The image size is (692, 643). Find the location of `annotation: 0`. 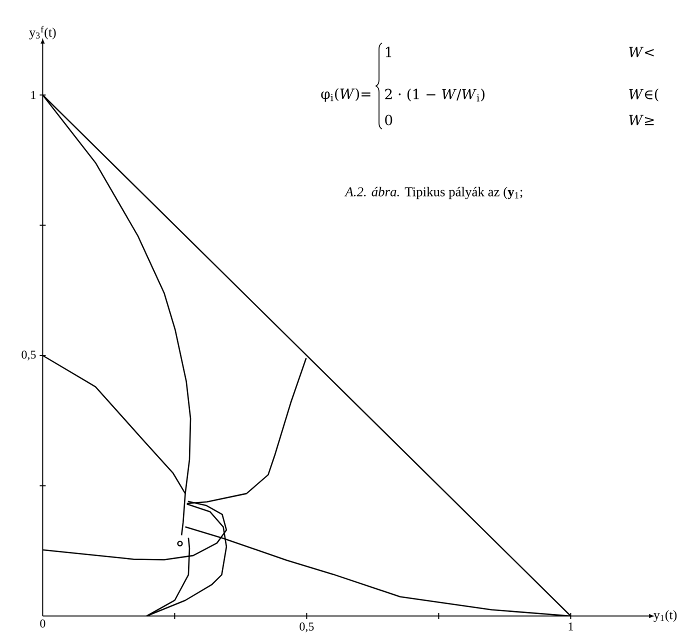

annotation: 0 is located at coordinates (388, 120).